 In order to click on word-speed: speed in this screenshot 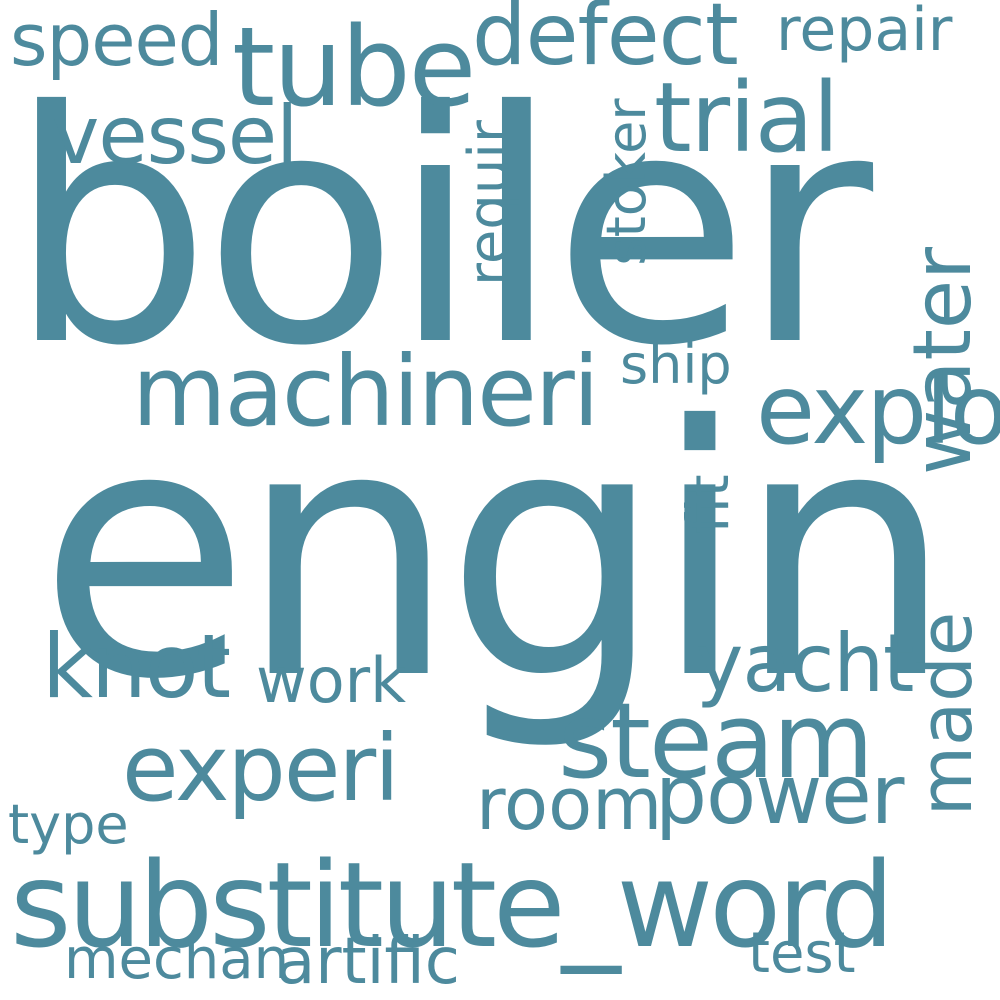, I will do `click(117, 41)`.